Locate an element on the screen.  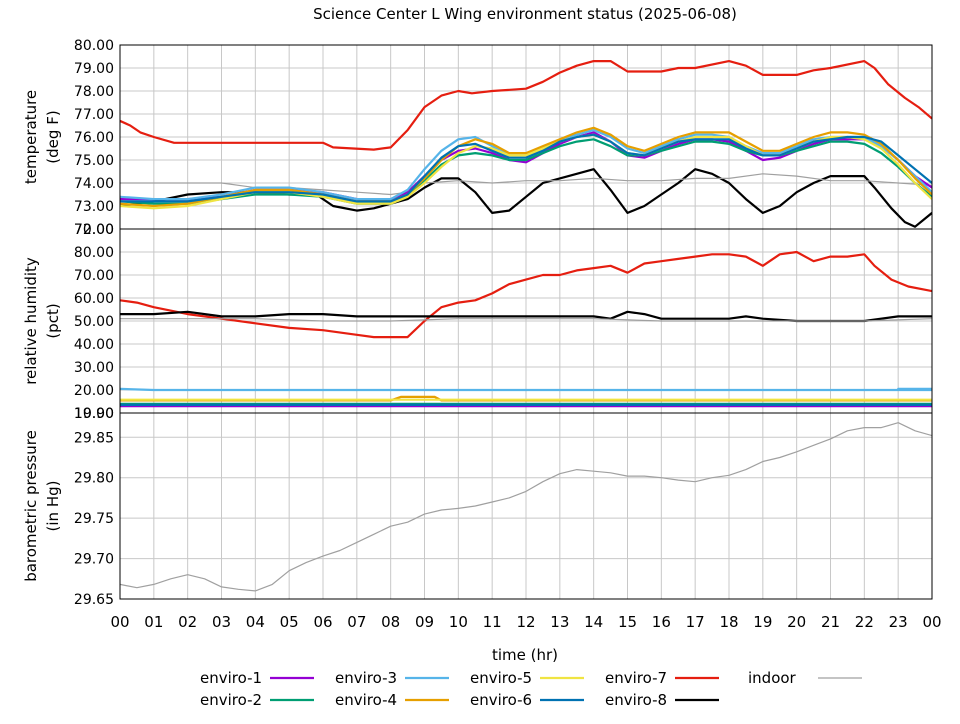
x-tick-label: 22 is located at coordinates (864, 622).